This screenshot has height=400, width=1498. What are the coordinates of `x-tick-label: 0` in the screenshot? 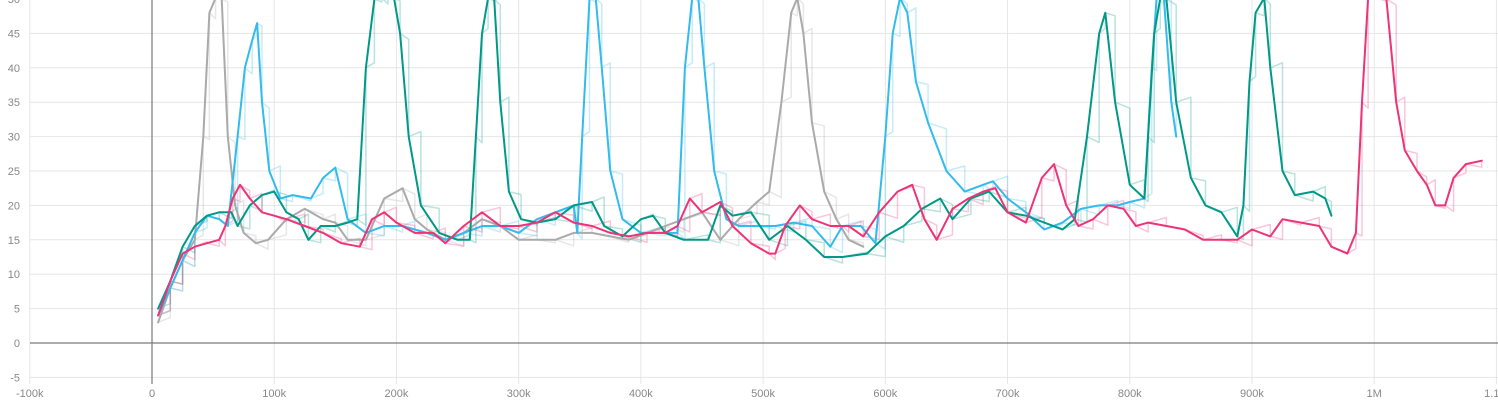 It's located at (152, 394).